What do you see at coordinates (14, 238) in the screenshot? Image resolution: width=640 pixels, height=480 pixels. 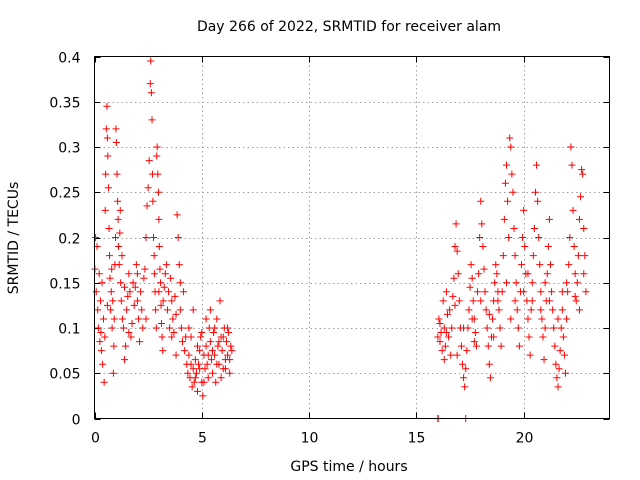 I see `y-axis-label: SRMTID / TECUs` at bounding box center [14, 238].